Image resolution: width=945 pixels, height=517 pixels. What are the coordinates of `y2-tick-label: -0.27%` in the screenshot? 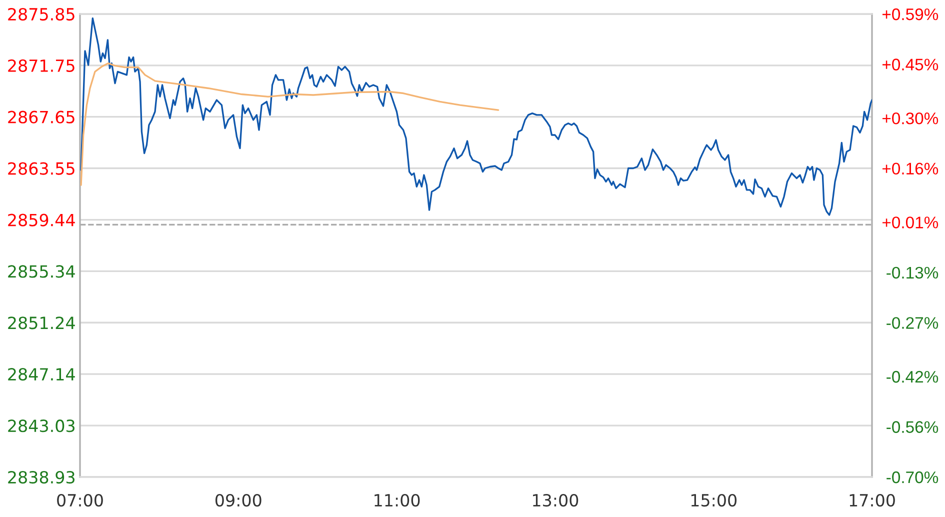 It's located at (912, 323).